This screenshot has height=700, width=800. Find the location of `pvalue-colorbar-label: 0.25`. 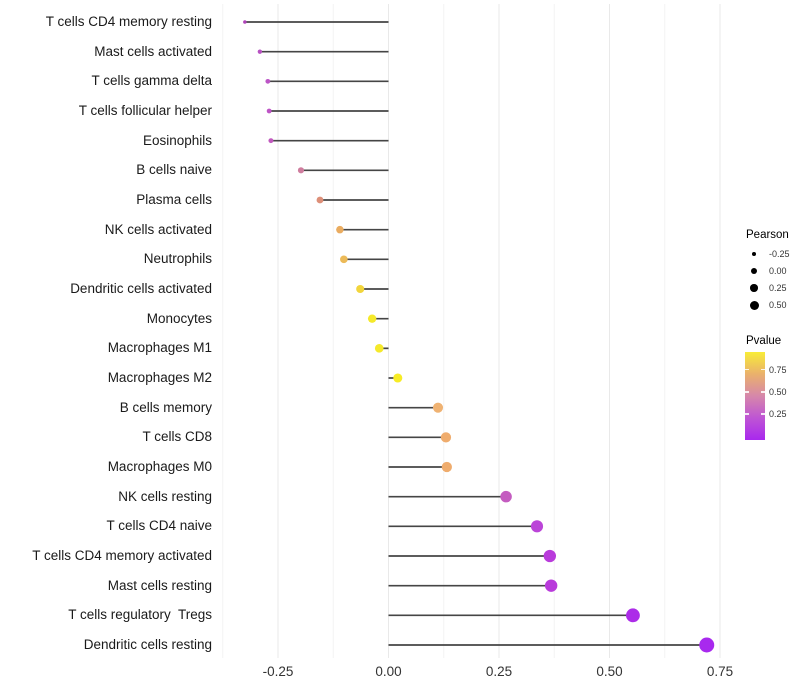

pvalue-colorbar-label: 0.25 is located at coordinates (778, 414).